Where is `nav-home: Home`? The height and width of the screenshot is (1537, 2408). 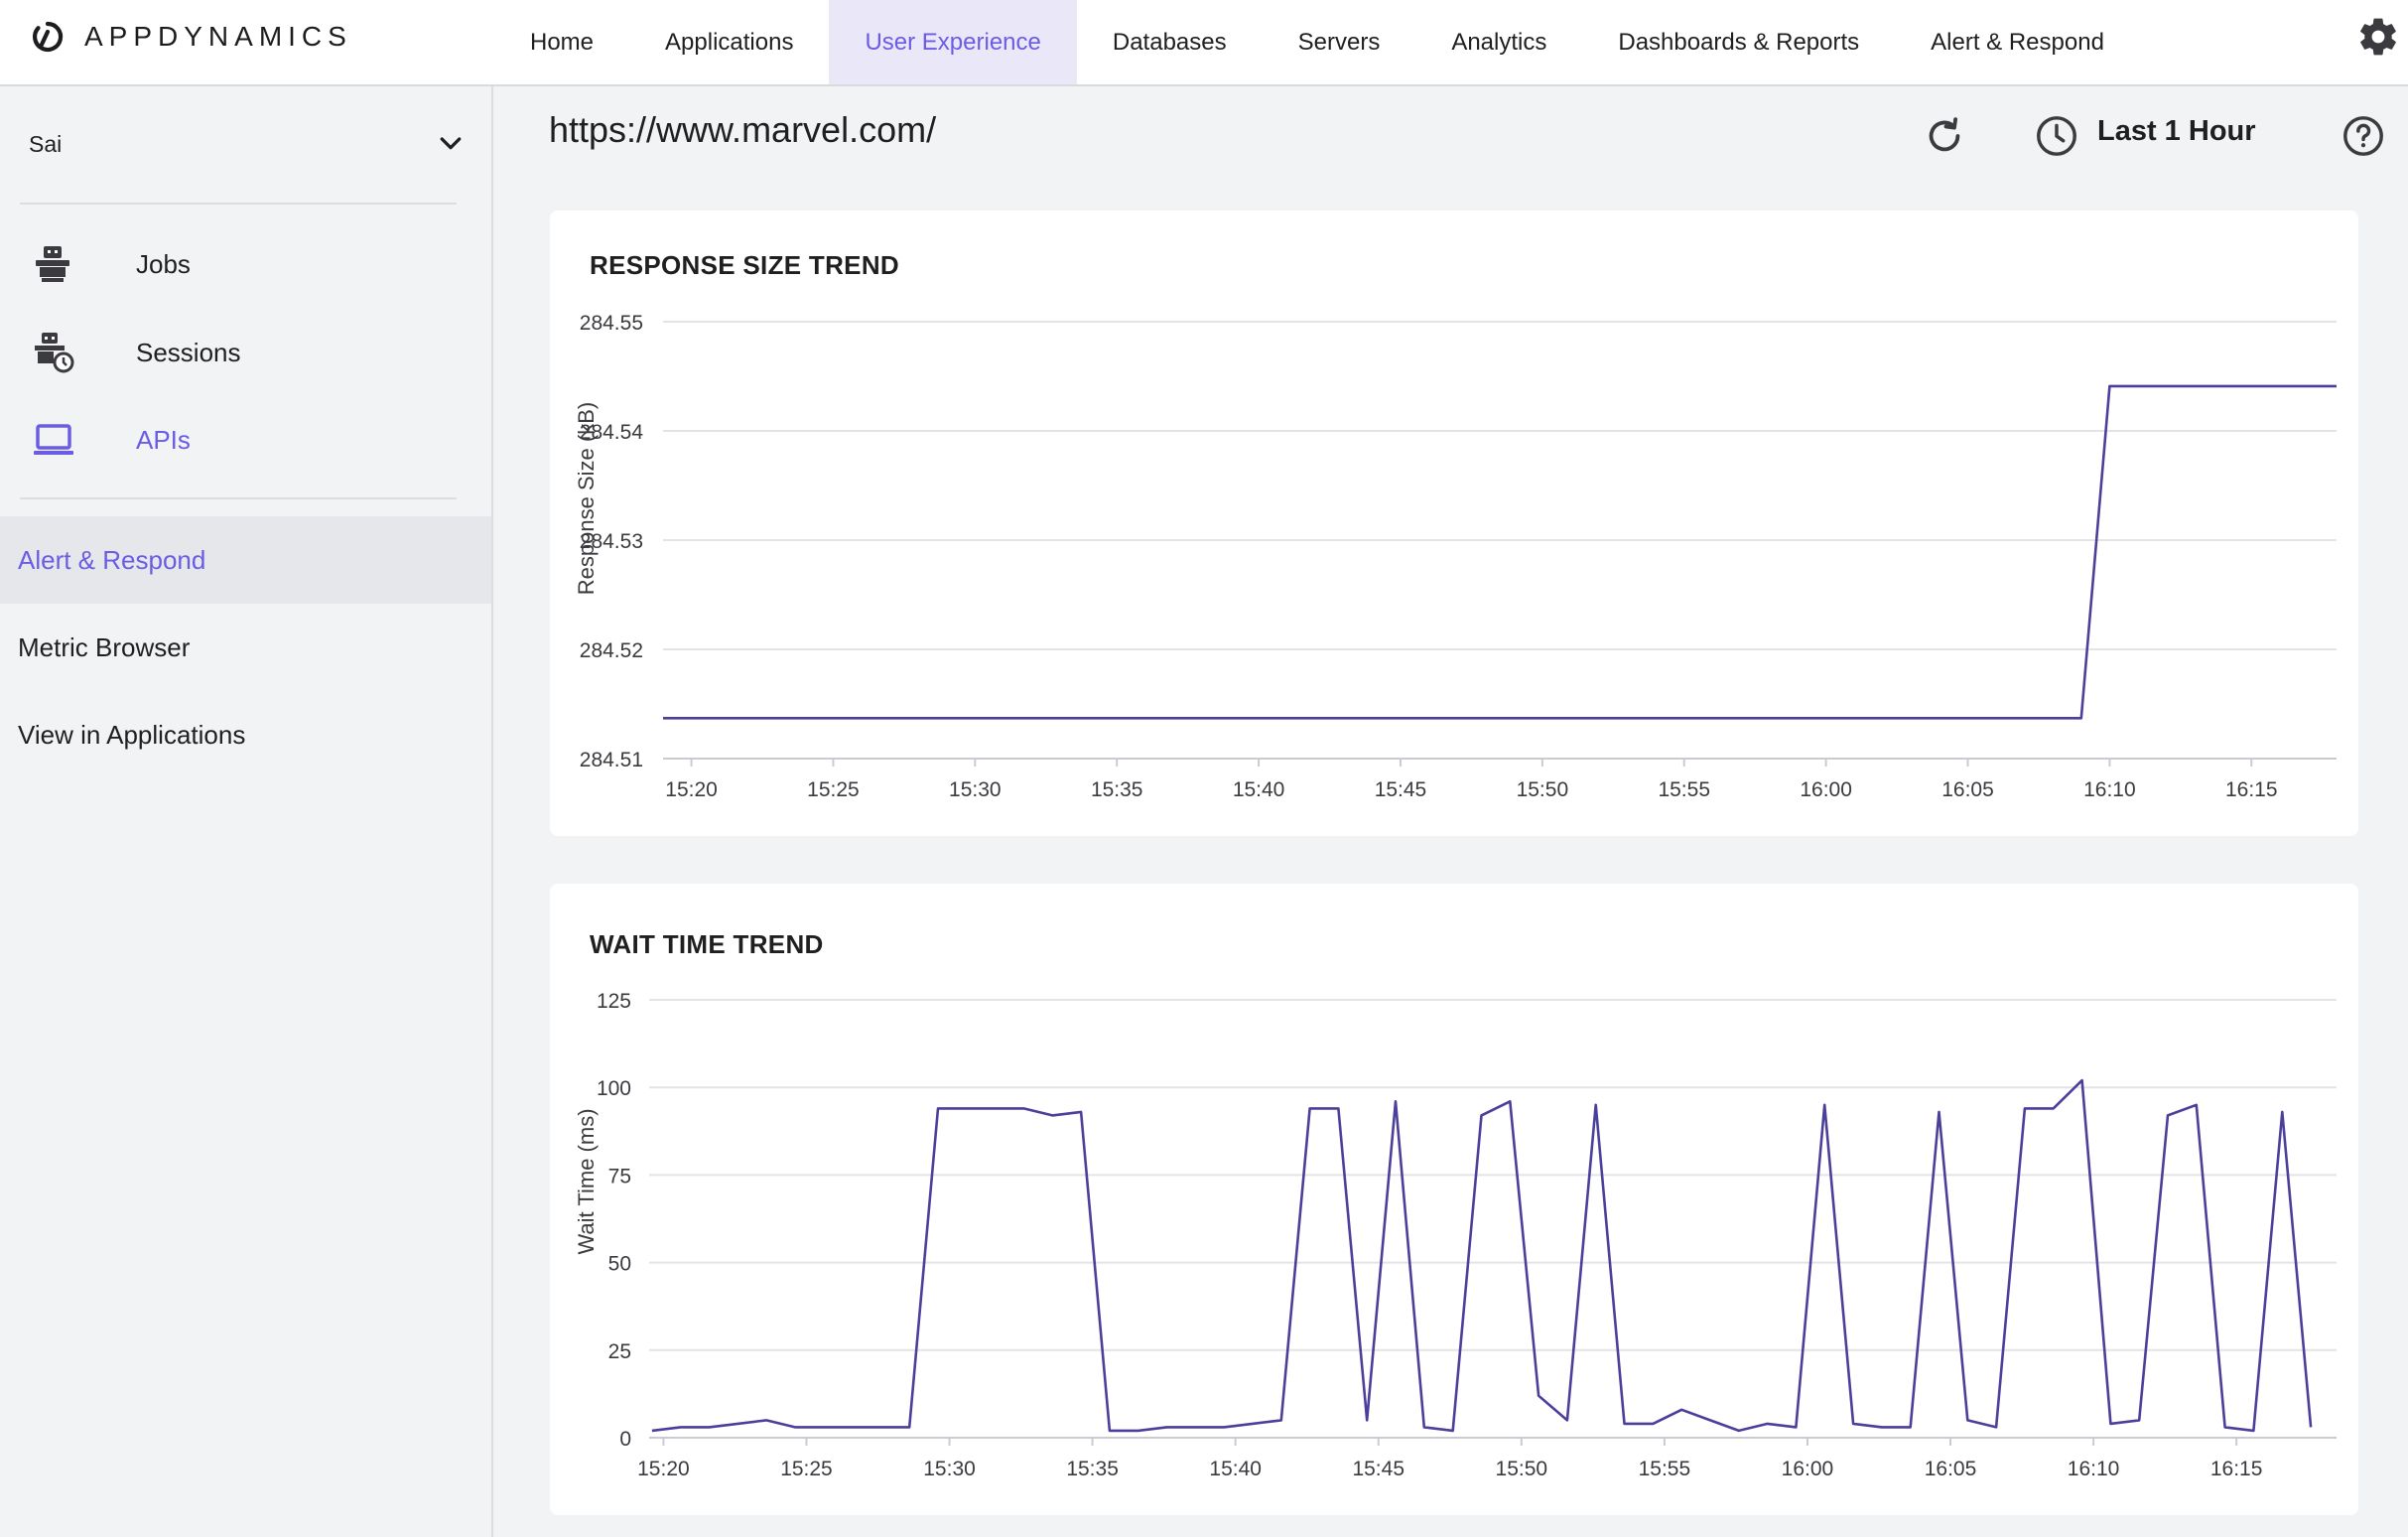
nav-home: Home is located at coordinates (563, 42).